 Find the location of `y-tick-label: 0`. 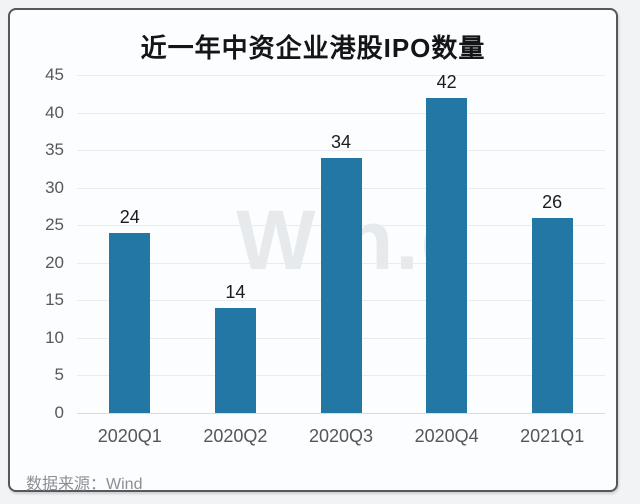

y-tick-label: 0 is located at coordinates (59, 412).